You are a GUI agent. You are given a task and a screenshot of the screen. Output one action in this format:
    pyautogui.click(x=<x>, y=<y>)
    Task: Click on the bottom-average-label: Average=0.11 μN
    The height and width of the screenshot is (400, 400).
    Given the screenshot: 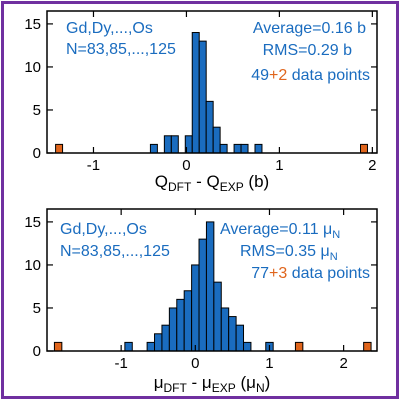 What is the action you would take?
    pyautogui.click(x=280, y=231)
    